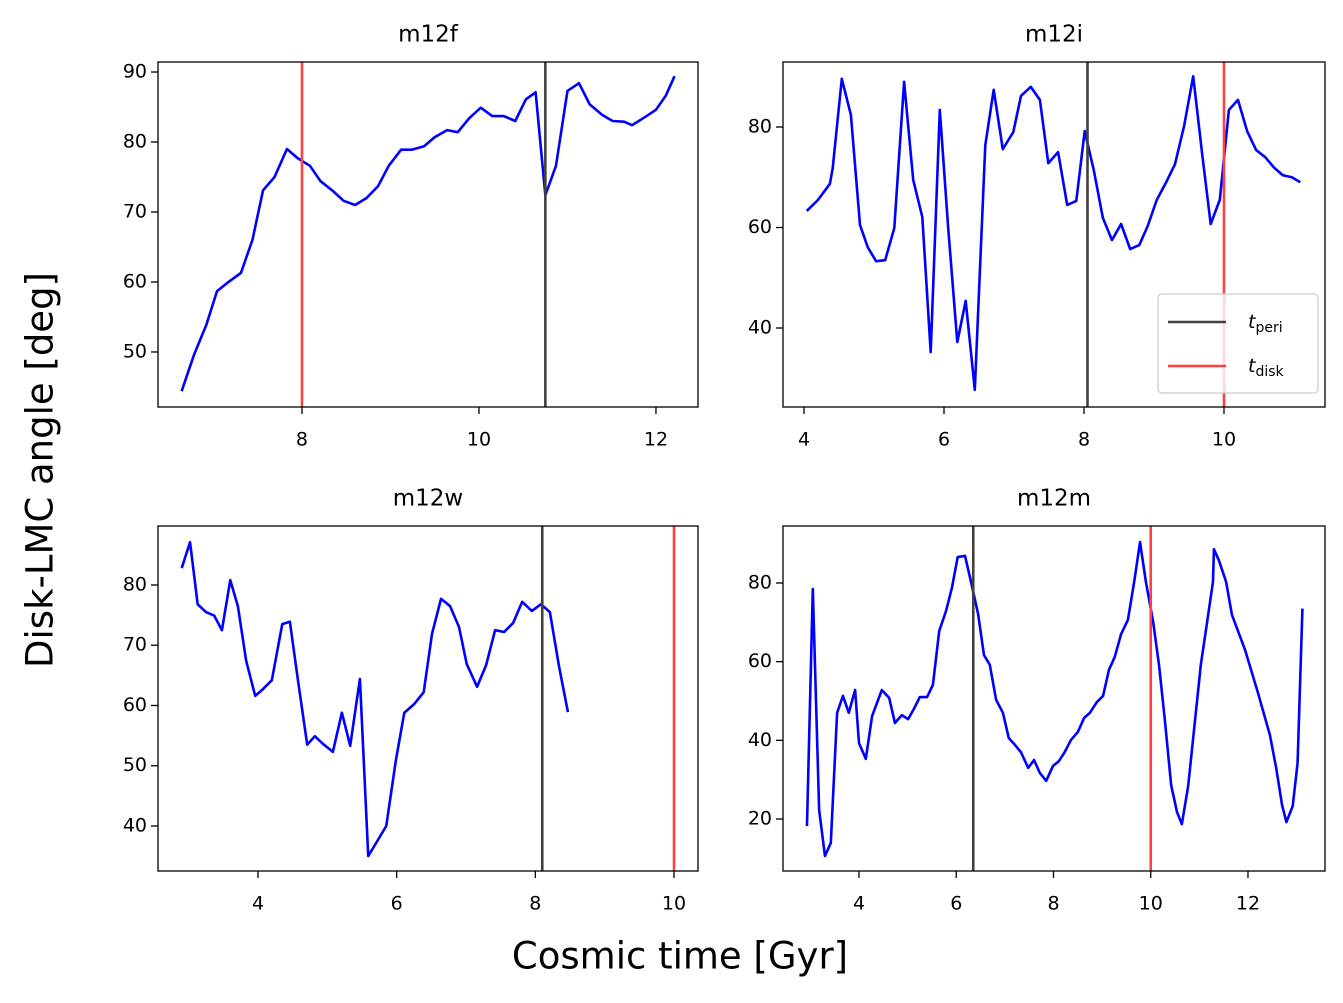 Image resolution: width=1343 pixels, height=1003 pixels. Describe the element at coordinates (1268, 328) in the screenshot. I see `legend-subscript: peri` at that location.